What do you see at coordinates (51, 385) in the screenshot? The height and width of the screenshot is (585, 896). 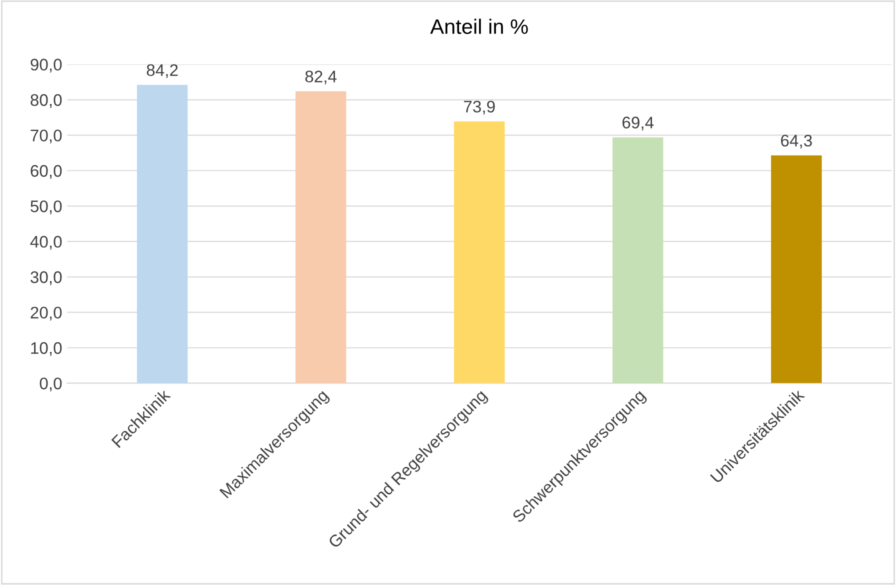 I see `y-tick-label: 0,0` at bounding box center [51, 385].